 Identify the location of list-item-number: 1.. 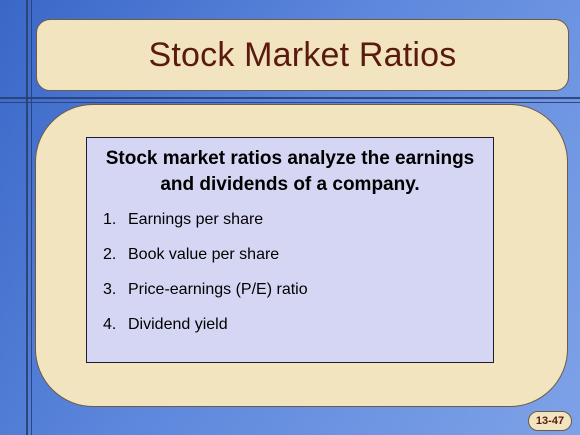
(110, 219).